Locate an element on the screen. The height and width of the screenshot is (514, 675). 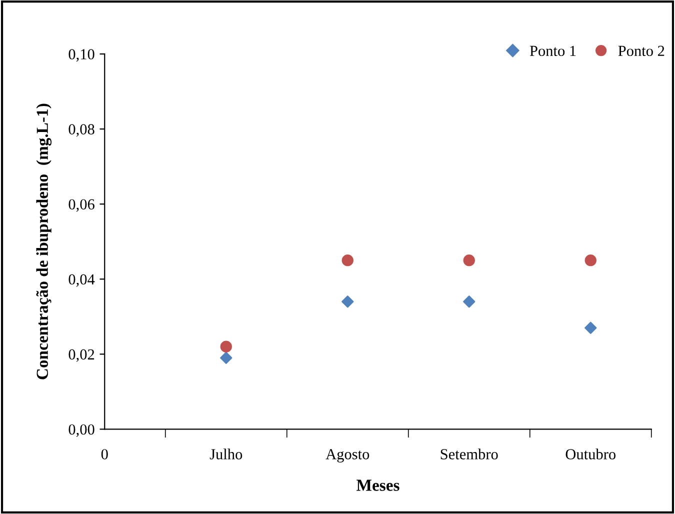
legend-label: Ponto 2 is located at coordinates (641, 51).